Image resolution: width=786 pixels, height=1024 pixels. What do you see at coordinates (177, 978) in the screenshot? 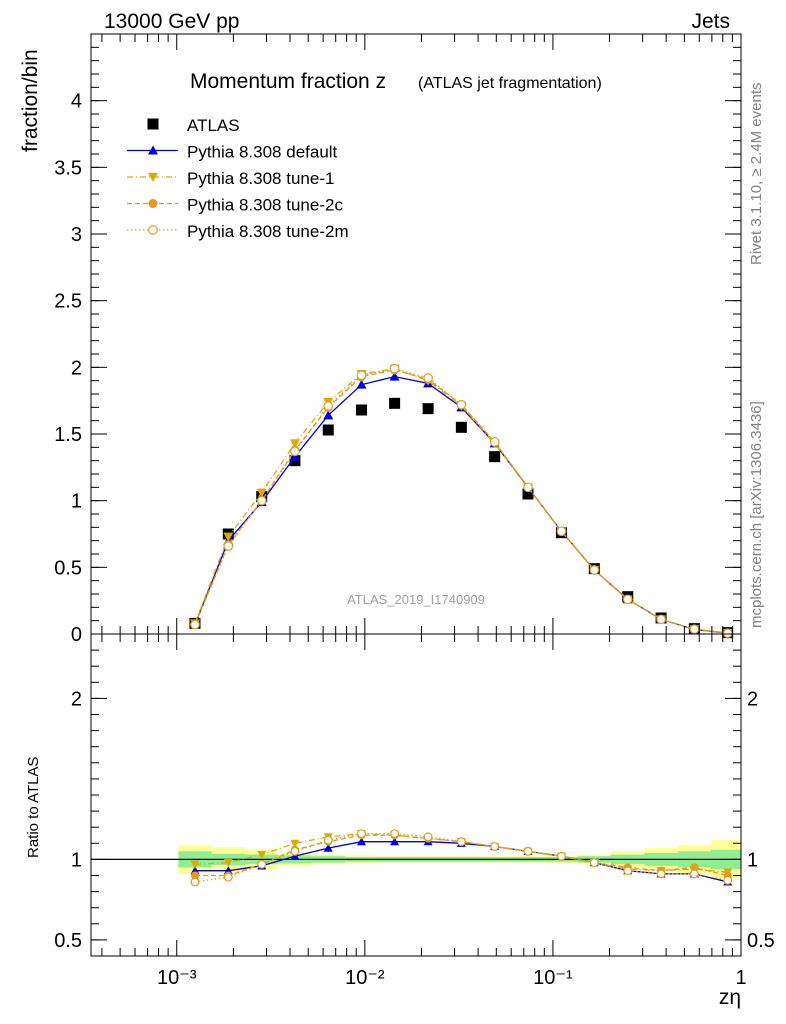
I see `x-tick-label: 10⁻³` at bounding box center [177, 978].